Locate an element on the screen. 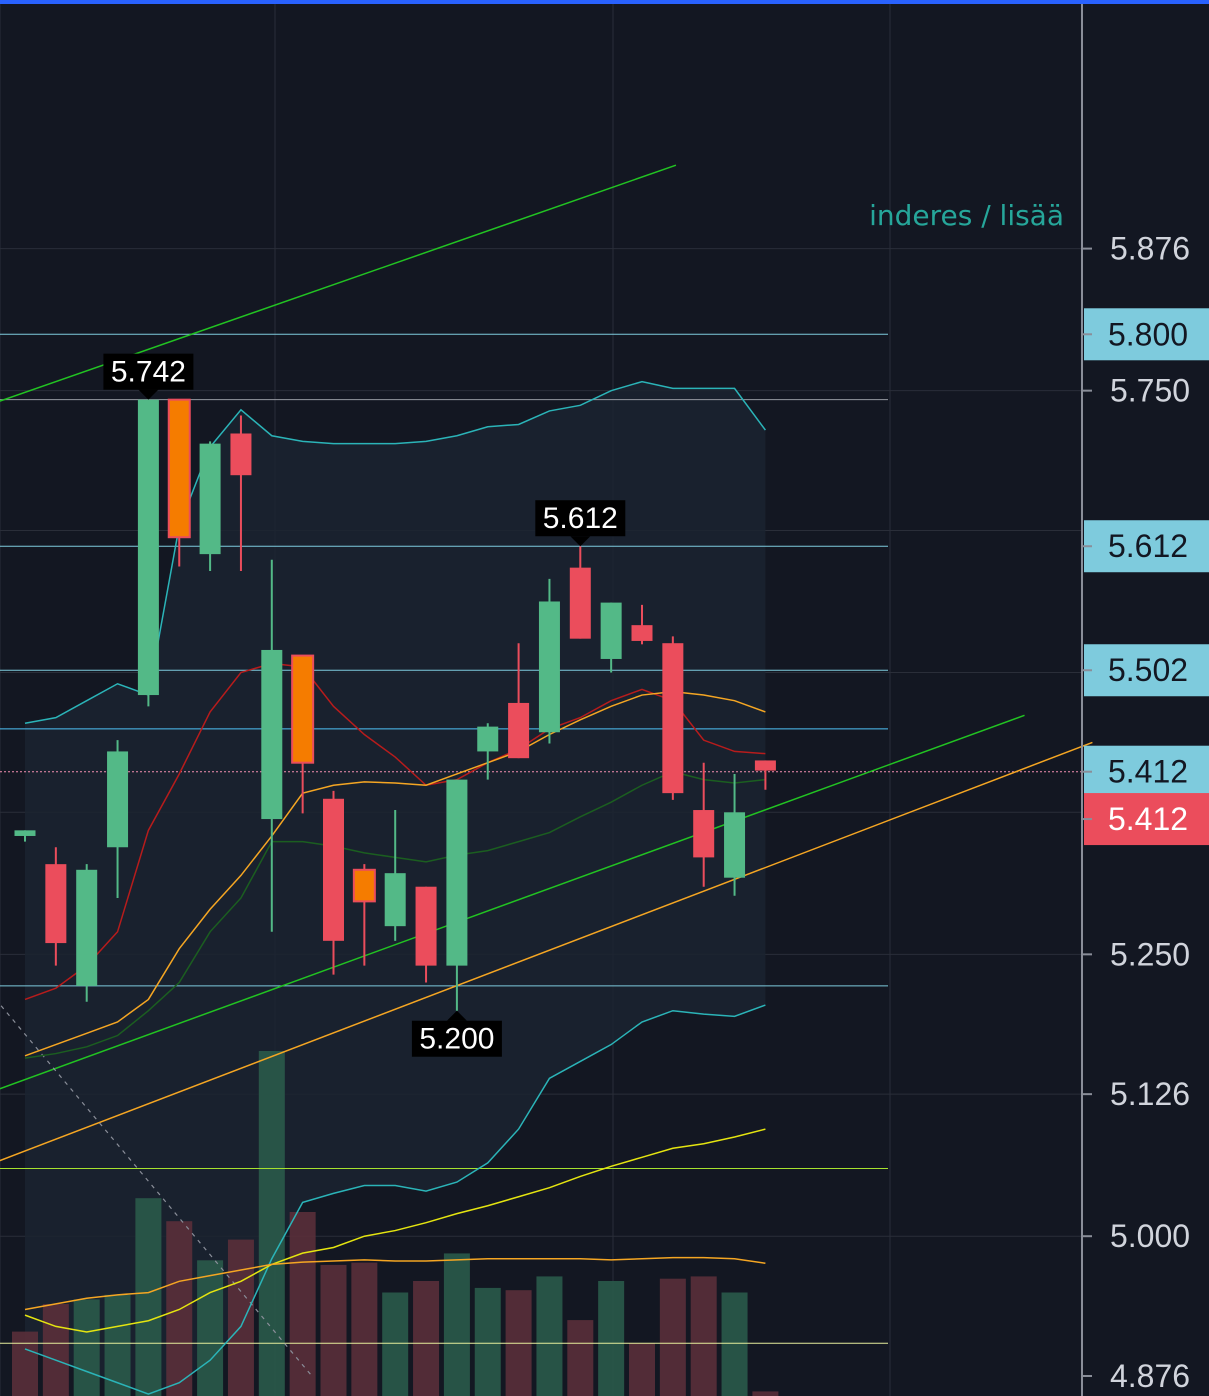  price-callout-label: 5.612 is located at coordinates (580, 518).